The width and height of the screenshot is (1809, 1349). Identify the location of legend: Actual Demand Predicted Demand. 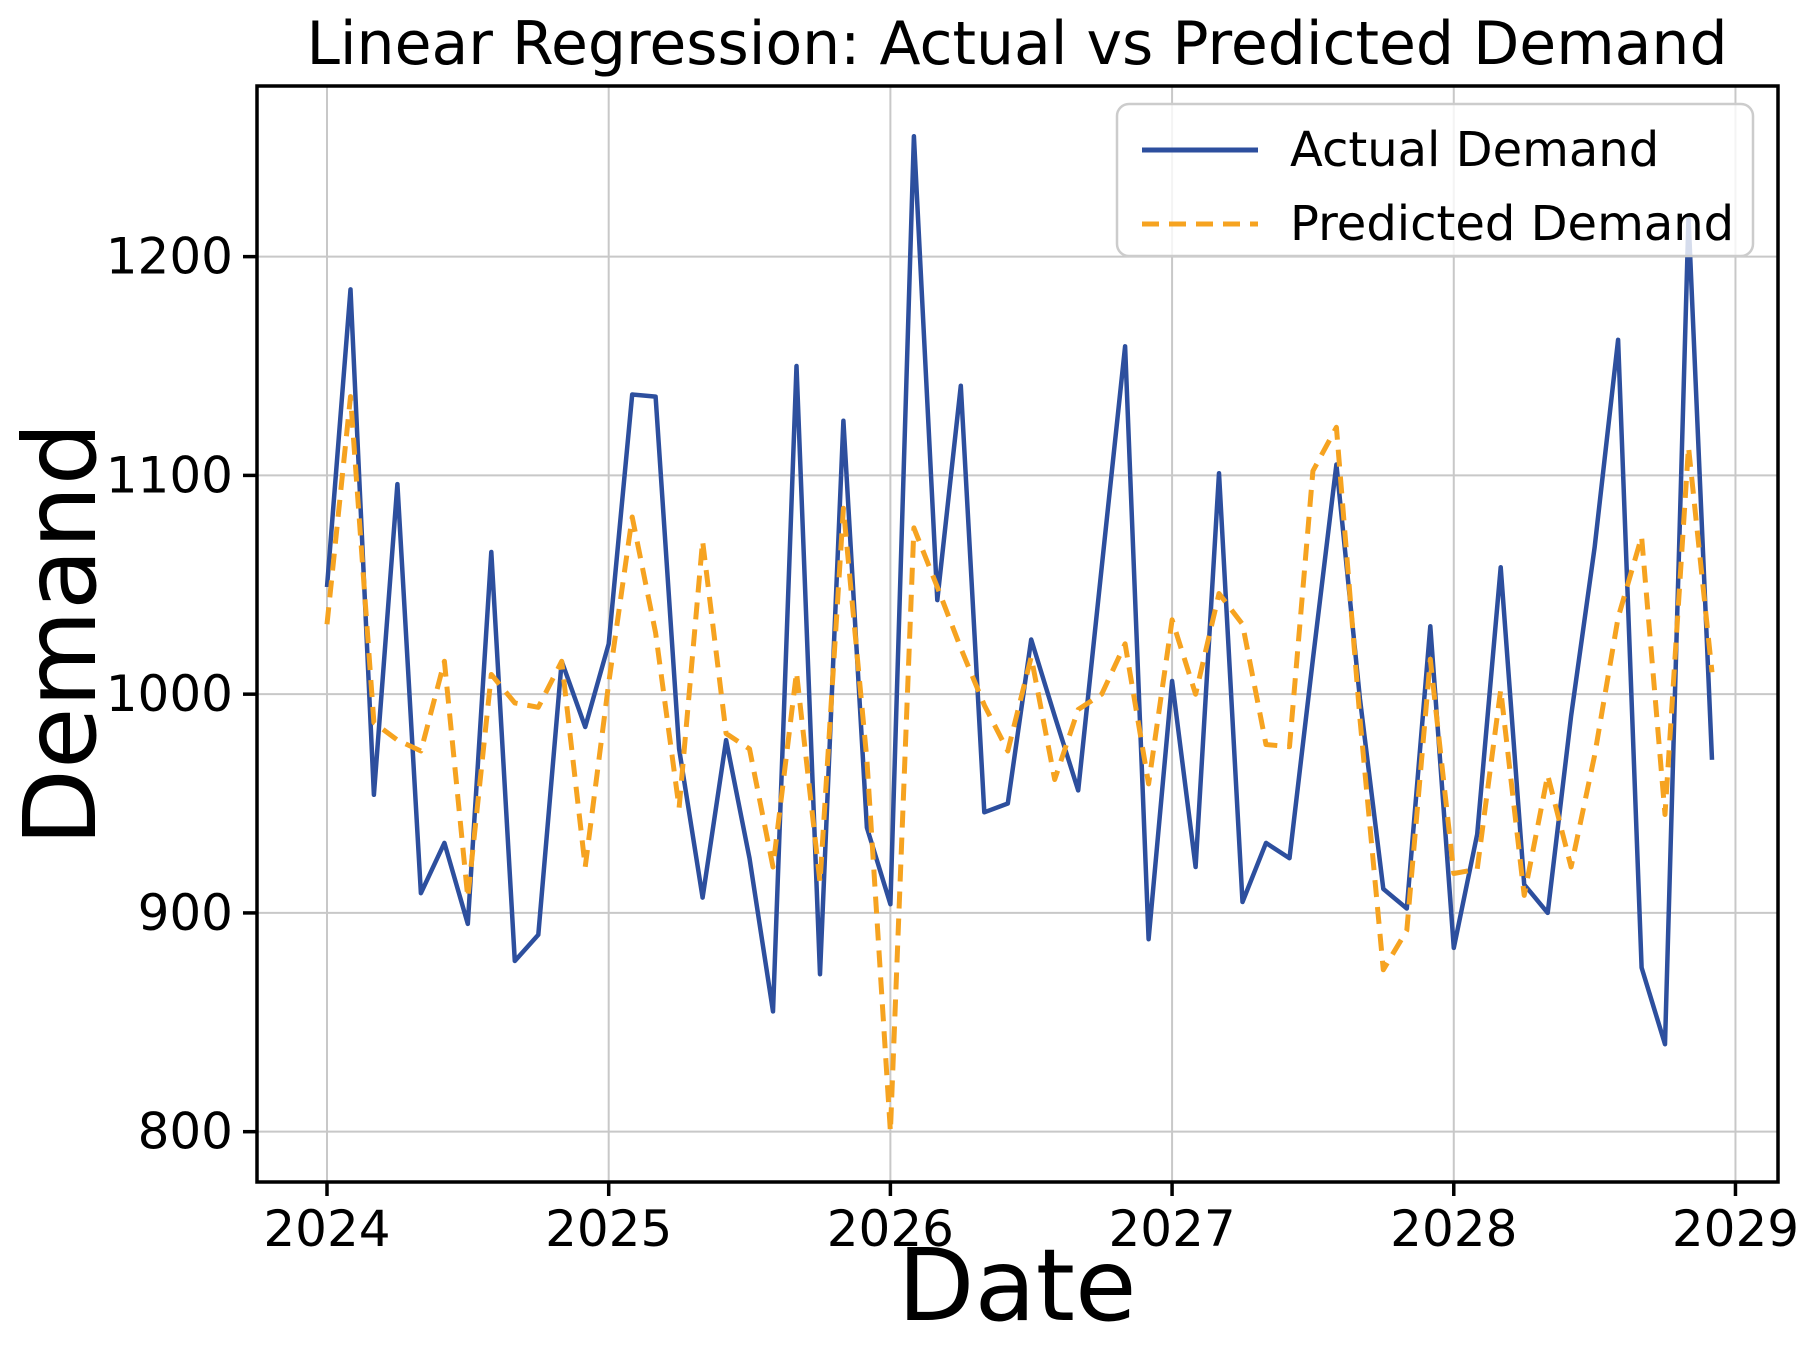
(1435, 180).